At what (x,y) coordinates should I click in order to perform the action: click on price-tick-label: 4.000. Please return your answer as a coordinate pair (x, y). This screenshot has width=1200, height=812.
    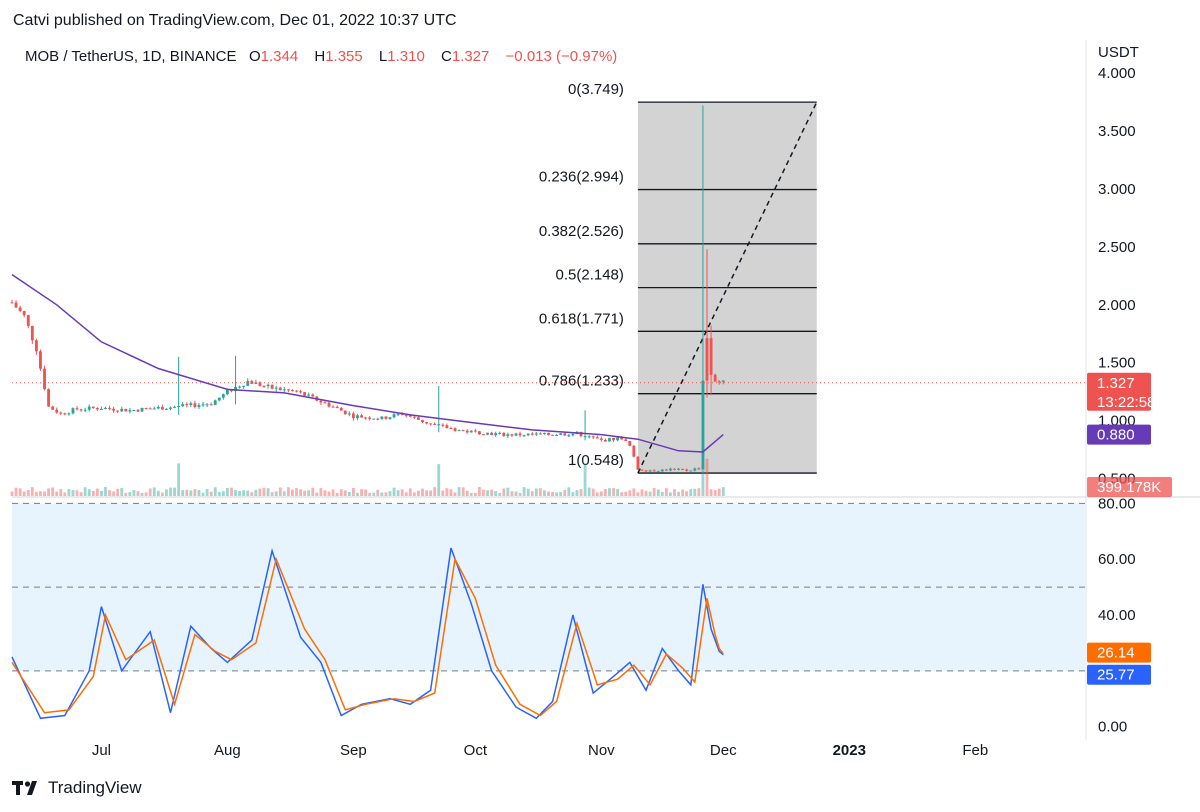
    Looking at the image, I should click on (1117, 73).